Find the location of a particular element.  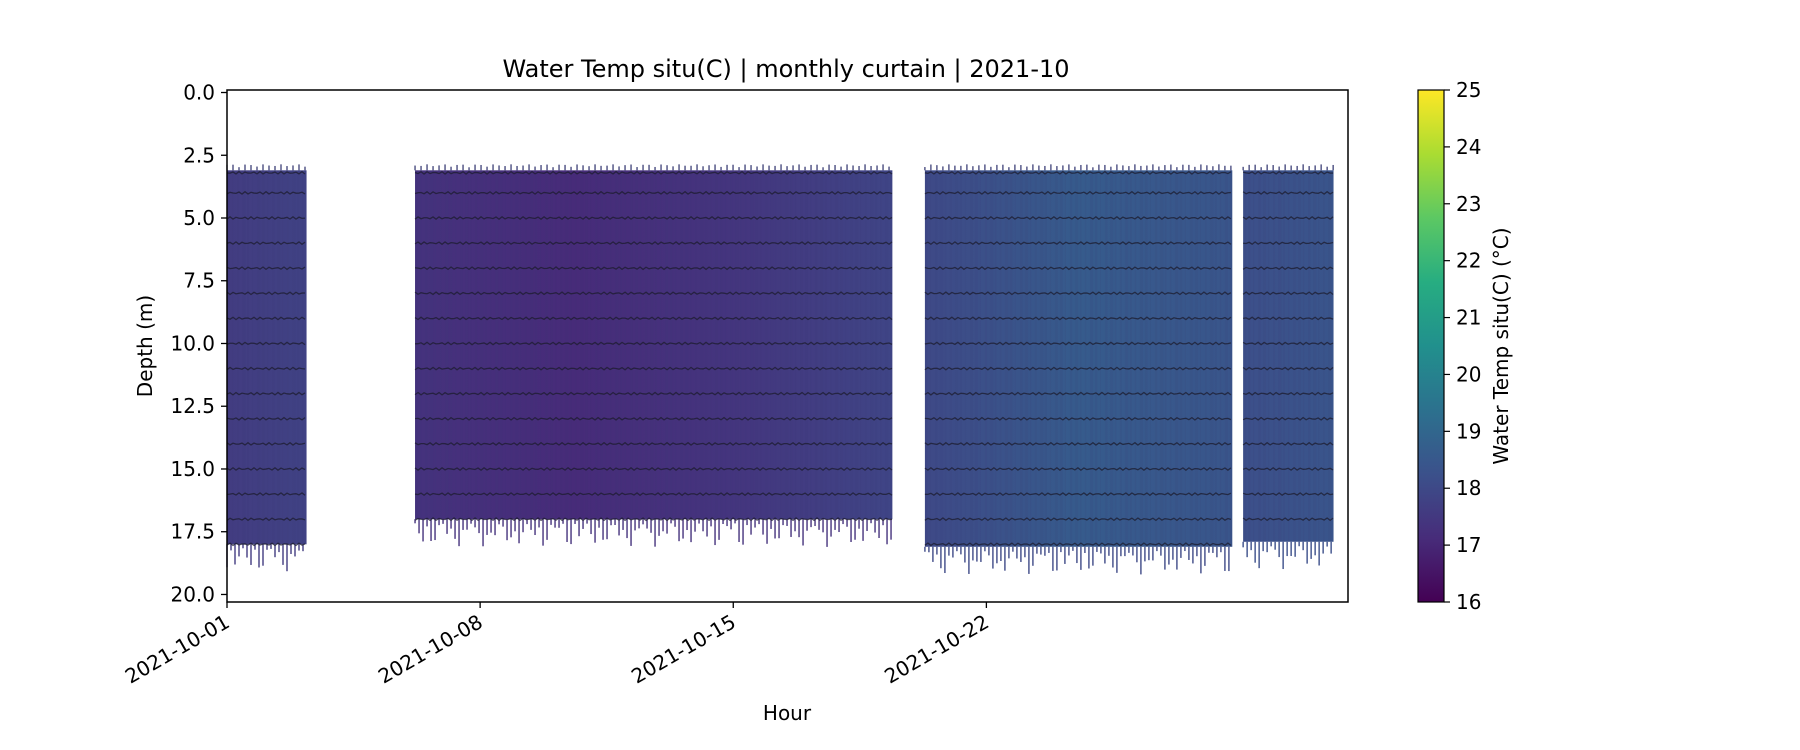

colorbar-tick-label: 24 is located at coordinates (1468, 147).